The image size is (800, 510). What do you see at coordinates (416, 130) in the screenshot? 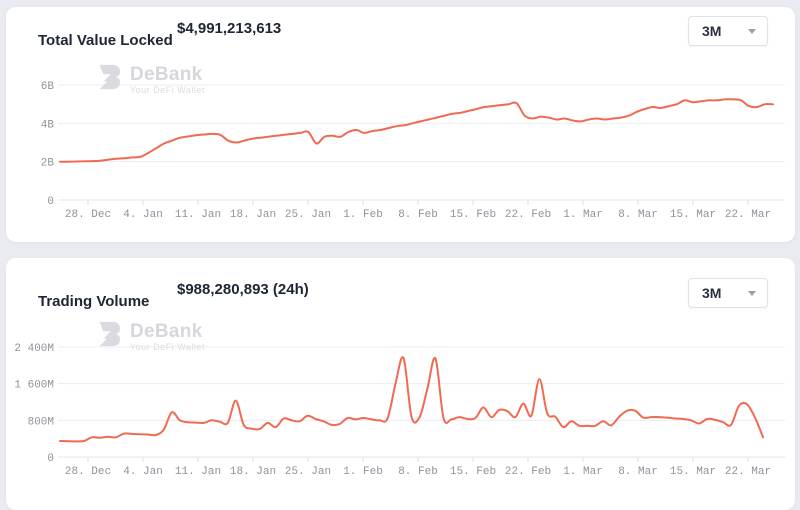
I see `series-line` at bounding box center [416, 130].